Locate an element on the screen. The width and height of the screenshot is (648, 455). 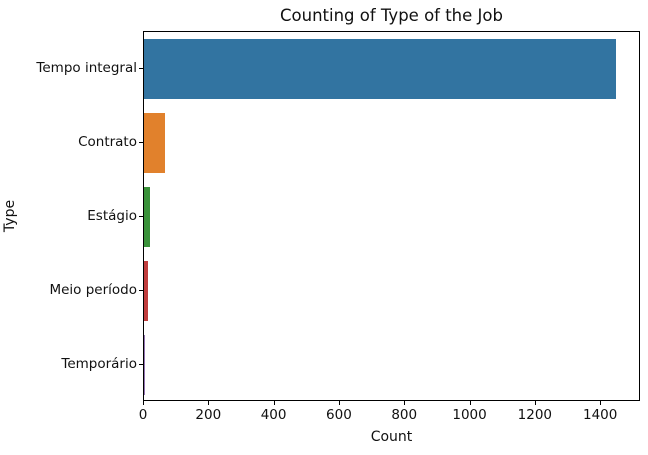
y-tick-label: Temporário is located at coordinates (99, 364).